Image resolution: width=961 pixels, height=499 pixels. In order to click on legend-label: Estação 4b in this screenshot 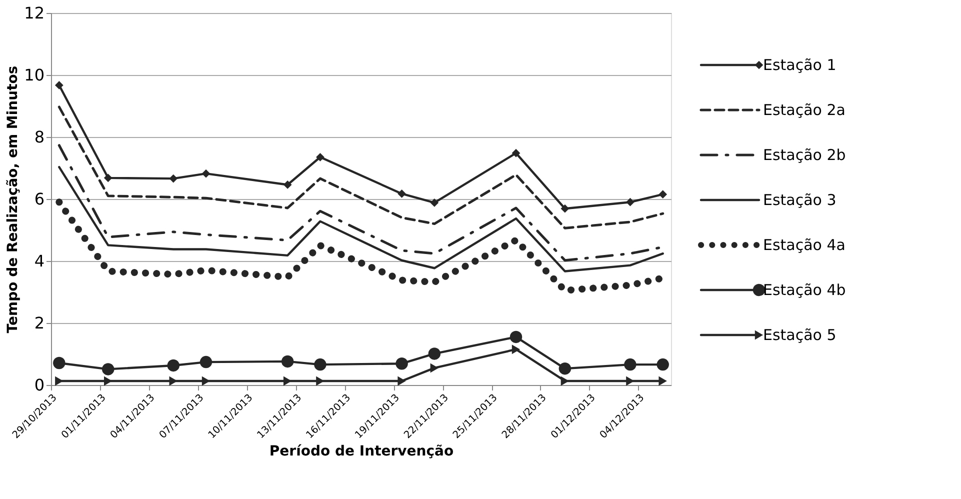, I will do `click(804, 290)`.